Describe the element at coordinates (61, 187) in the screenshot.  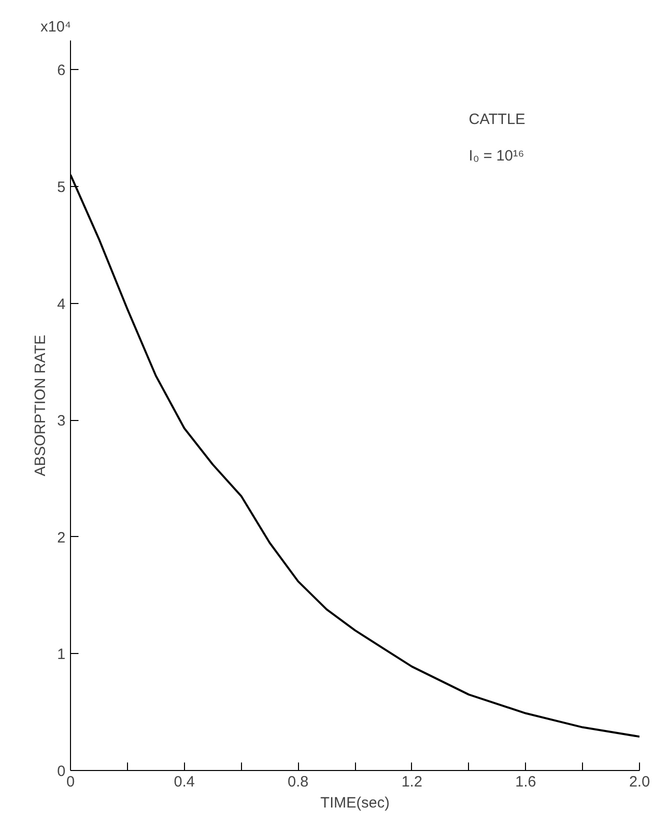
I see `y-tick-label: 5` at that location.